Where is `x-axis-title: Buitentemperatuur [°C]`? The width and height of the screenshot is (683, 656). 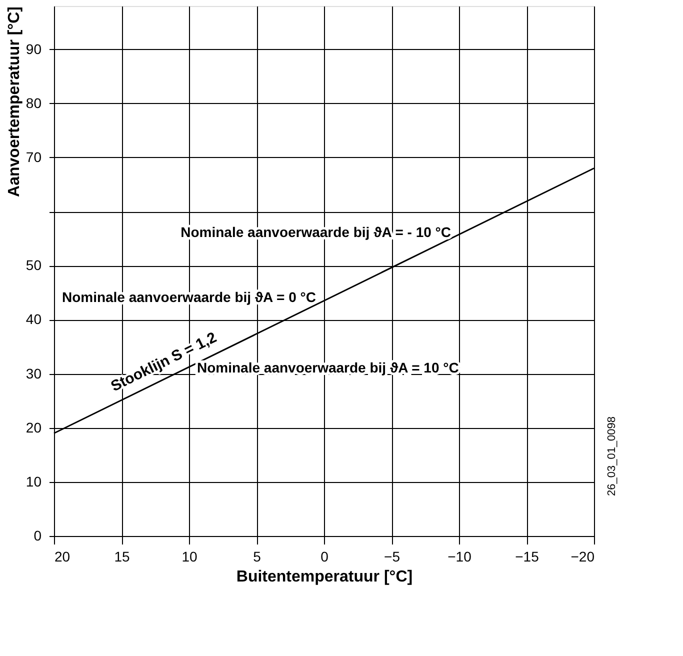 x-axis-title: Buitentemperatuur [°C] is located at coordinates (324, 577).